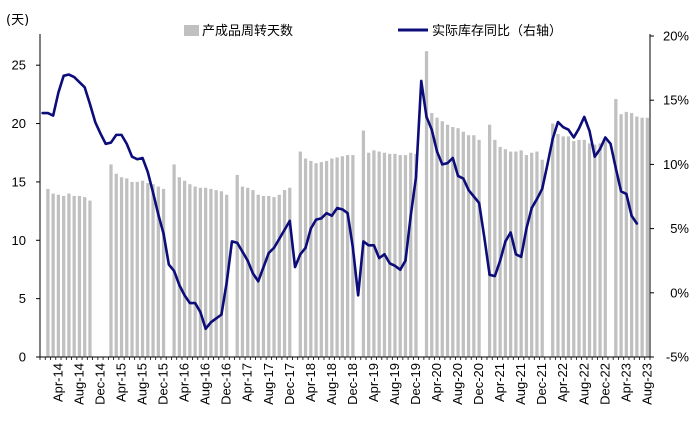 The image size is (700, 427). I want to click on x-tick-label: Apr-23, so click(625, 382).